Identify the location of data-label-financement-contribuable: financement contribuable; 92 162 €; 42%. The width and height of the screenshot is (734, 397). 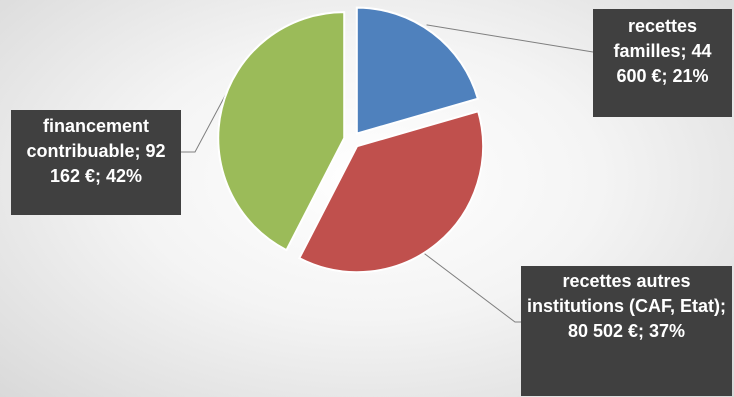
(96, 162).